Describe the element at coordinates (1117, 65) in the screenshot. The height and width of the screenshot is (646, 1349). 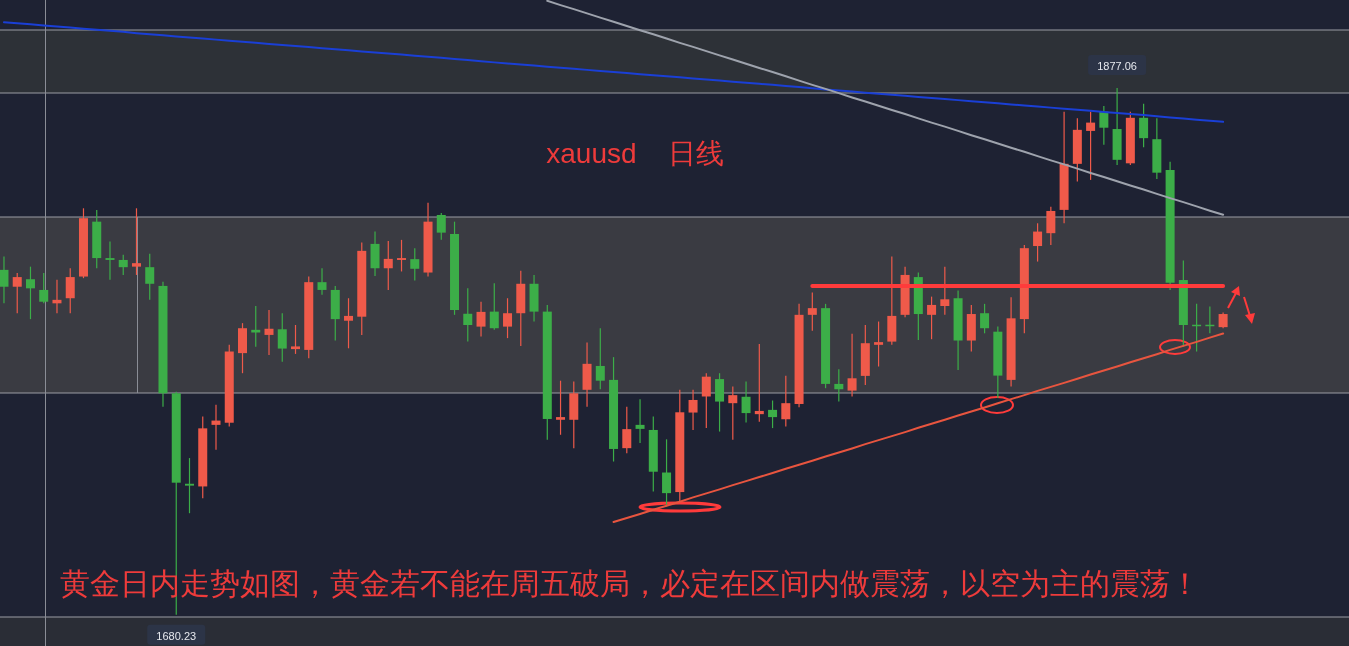
I see `annotation: 1877.06` at that location.